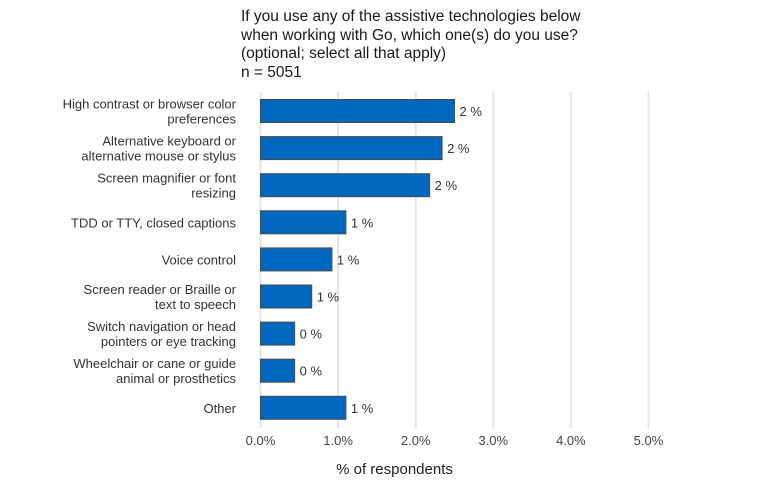 This screenshot has height=499, width=766. Describe the element at coordinates (195, 304) in the screenshot. I see `category-label: text to speech` at that location.